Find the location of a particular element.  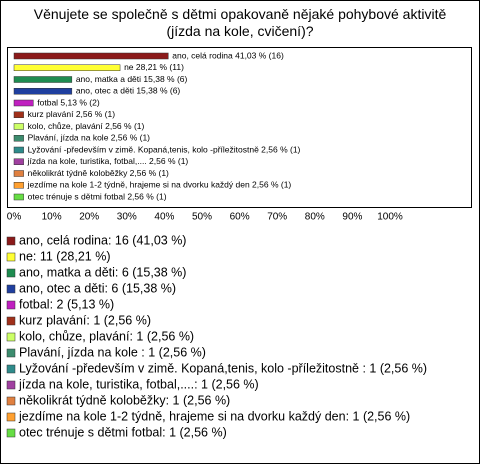

legend-label: Plavání, jízda na kole : 1 (2,56 %) is located at coordinates (112, 352).